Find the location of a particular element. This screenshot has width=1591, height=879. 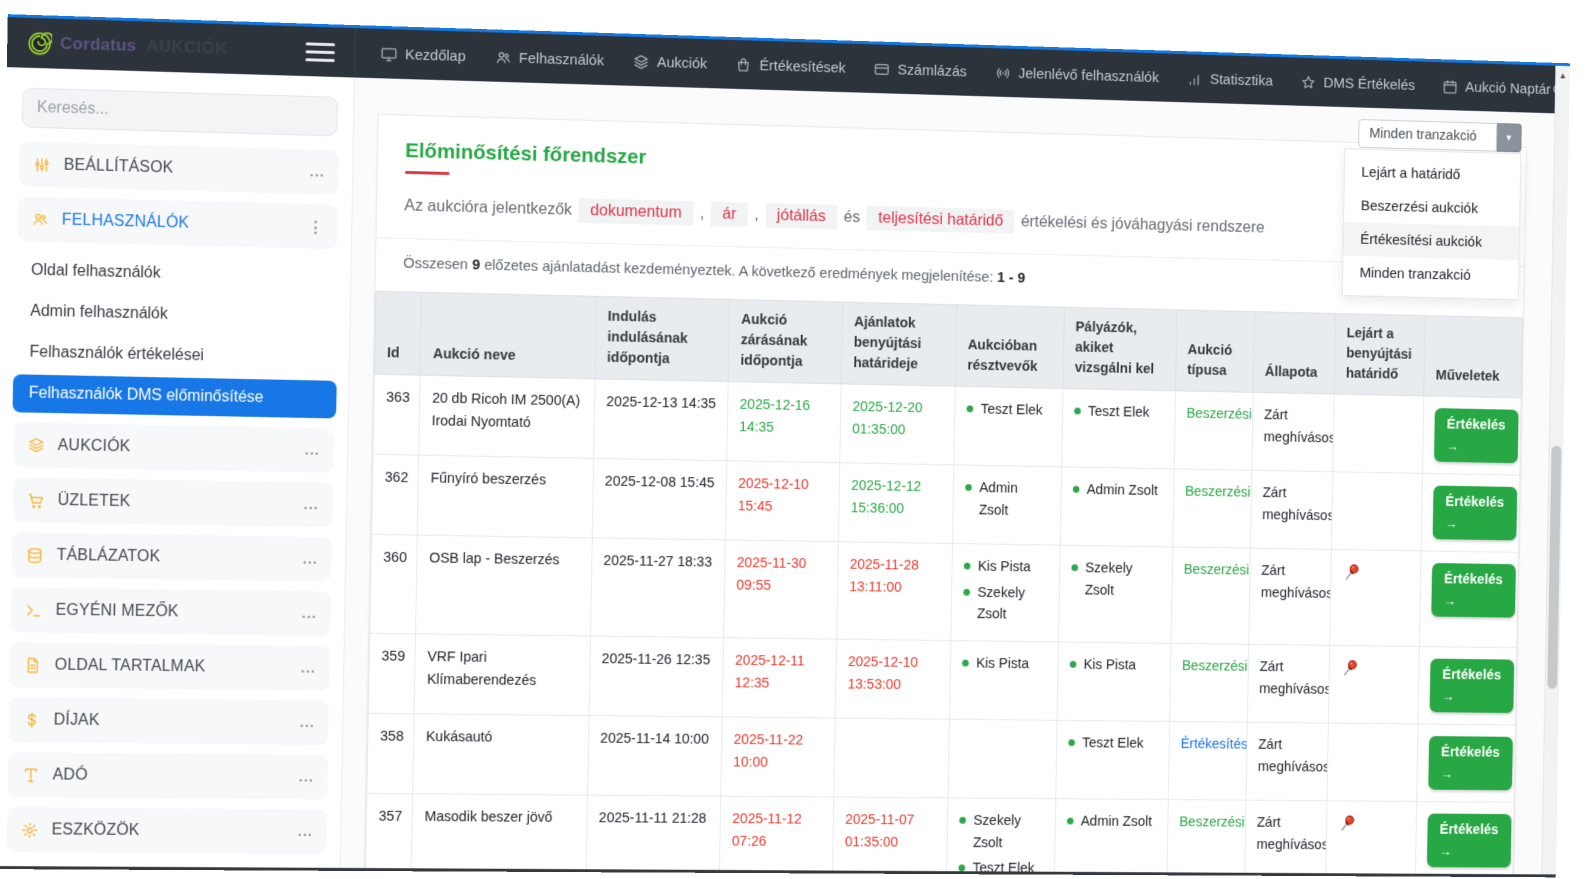

brand-ghost-label: AUKCIÓK is located at coordinates (187, 47).